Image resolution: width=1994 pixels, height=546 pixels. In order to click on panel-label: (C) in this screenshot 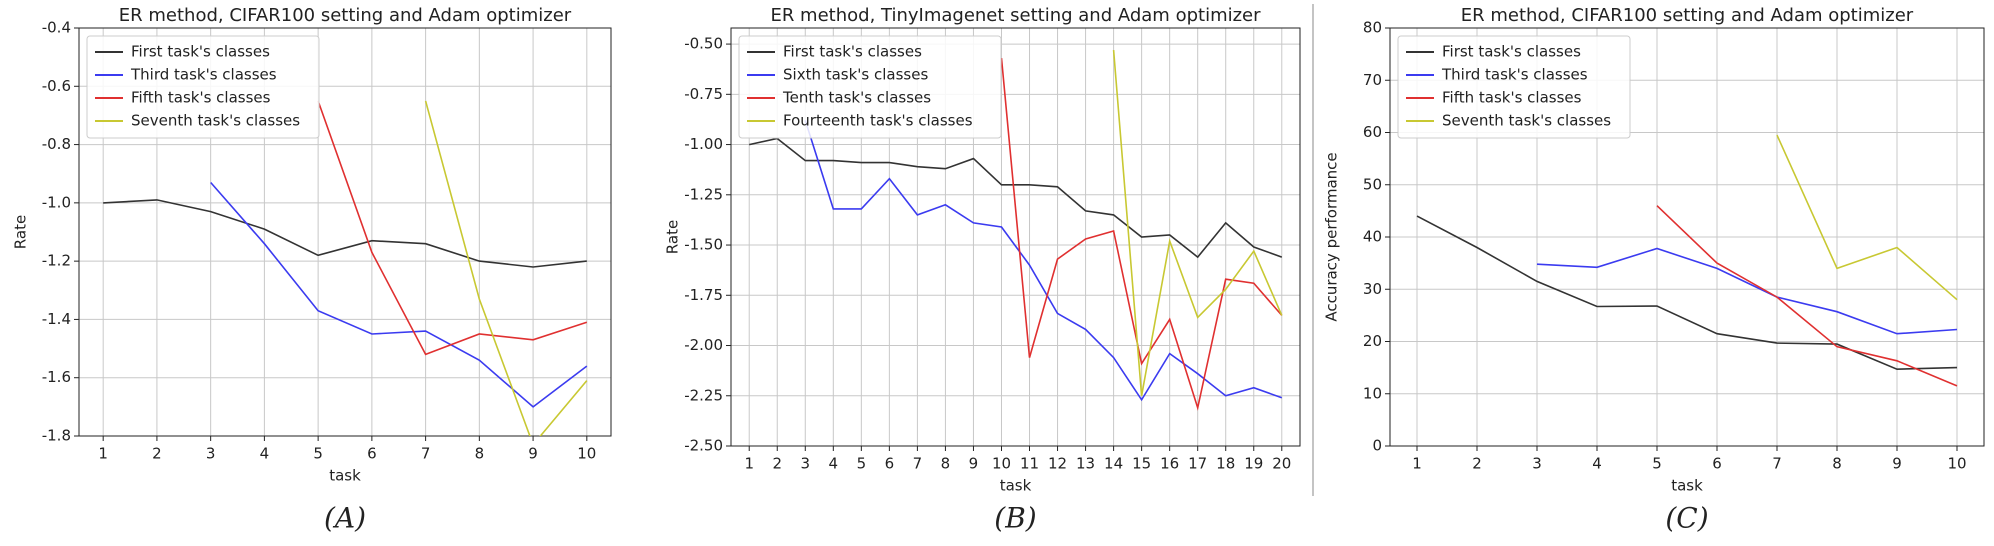, I will do `click(1686, 518)`.